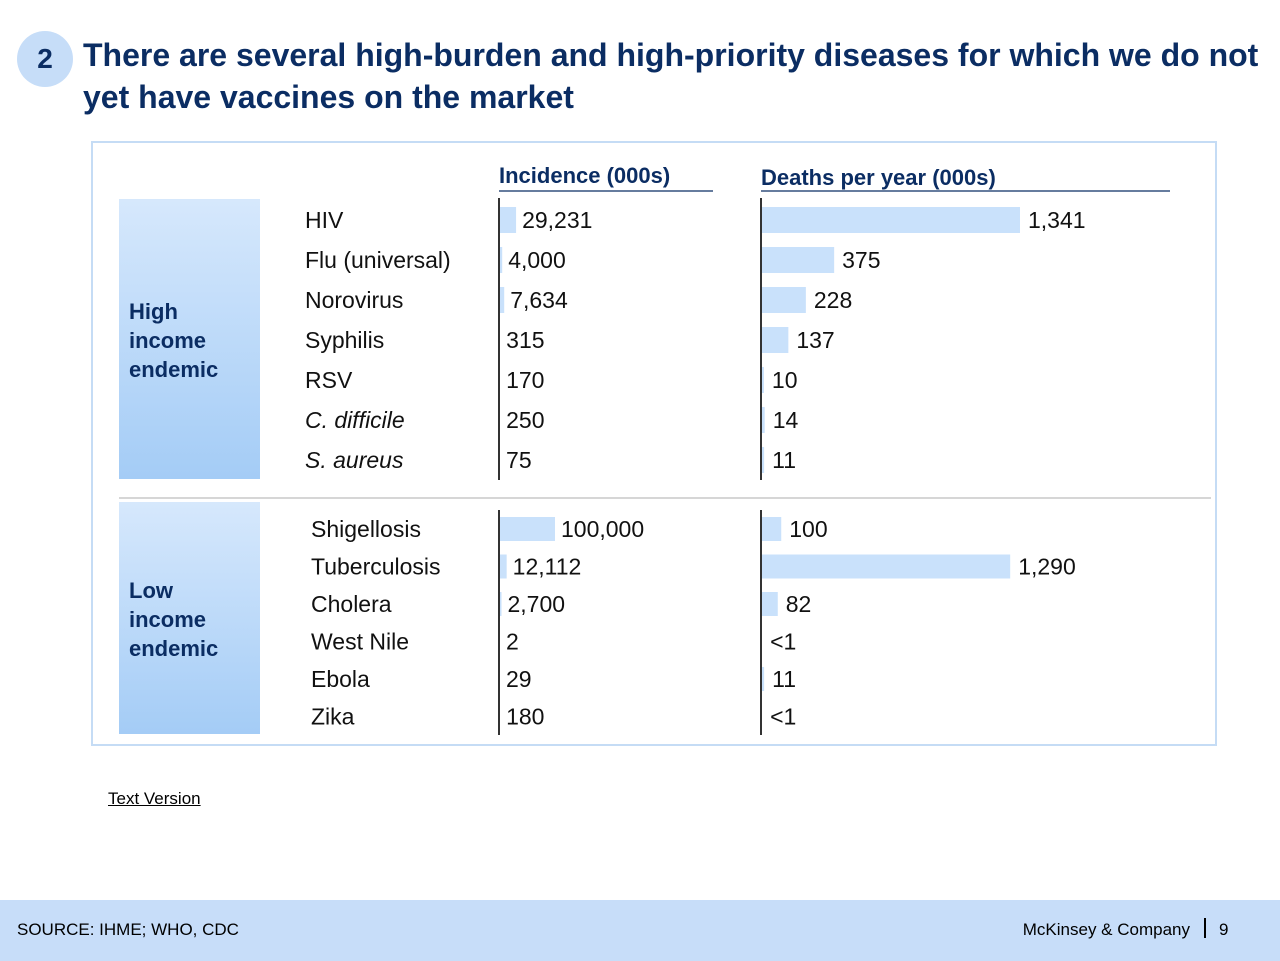 The width and height of the screenshot is (1280, 961). Describe the element at coordinates (333, 717) in the screenshot. I see `disease-label: Zika` at that location.